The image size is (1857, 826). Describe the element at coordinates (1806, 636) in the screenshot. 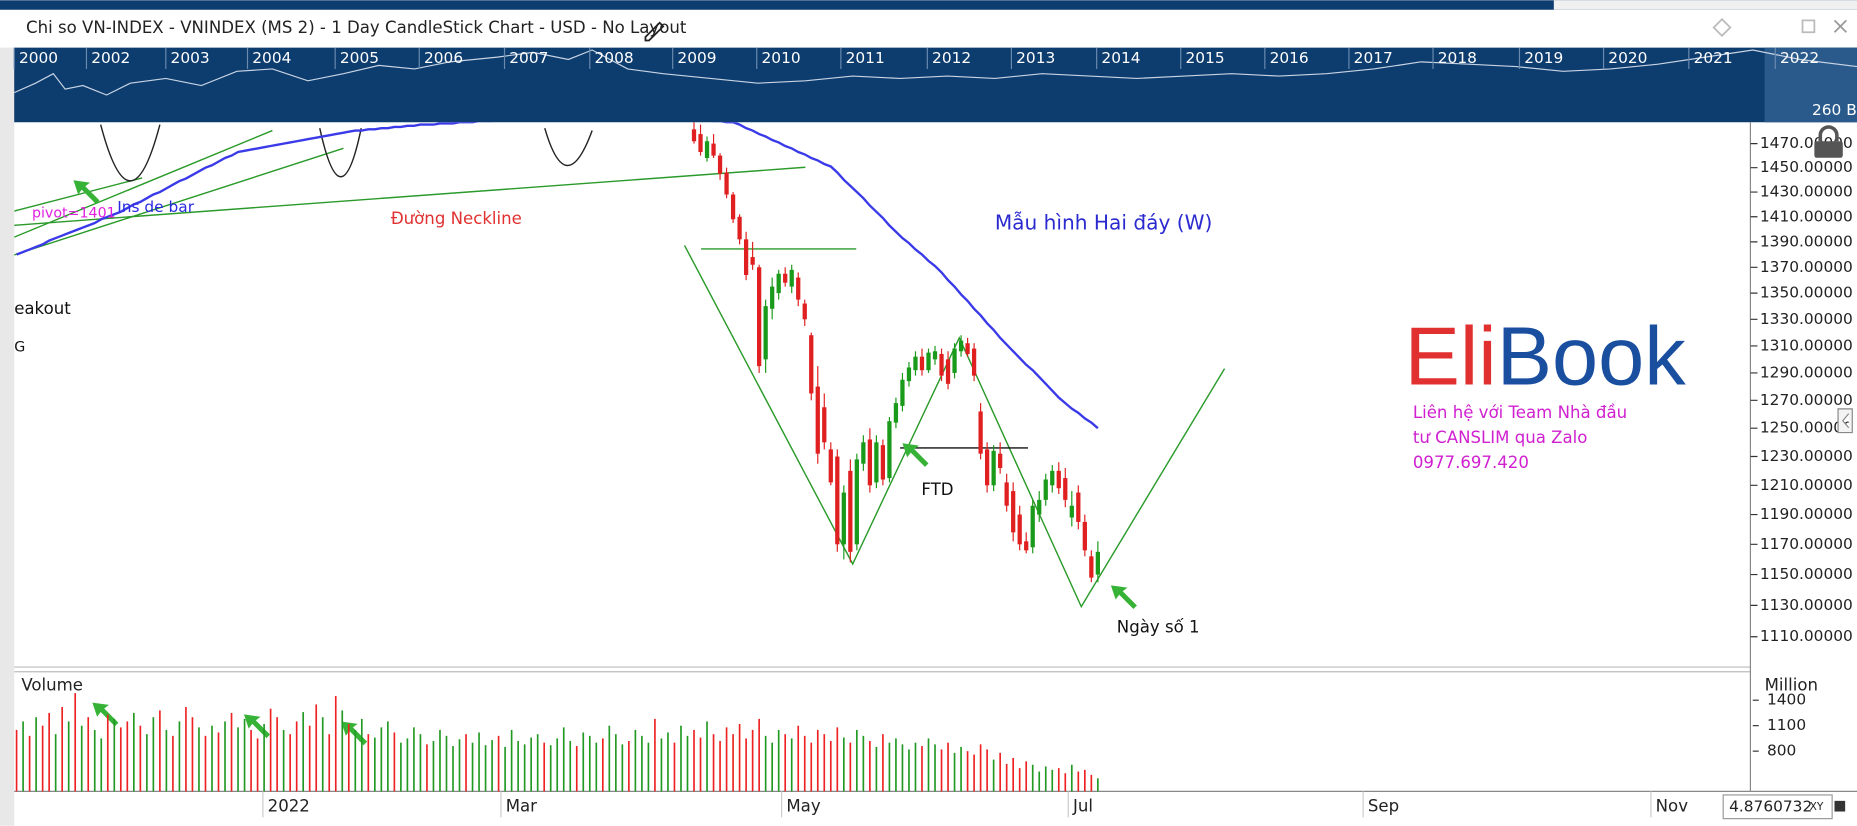

I see `y-tick-label: 1110.00000` at that location.